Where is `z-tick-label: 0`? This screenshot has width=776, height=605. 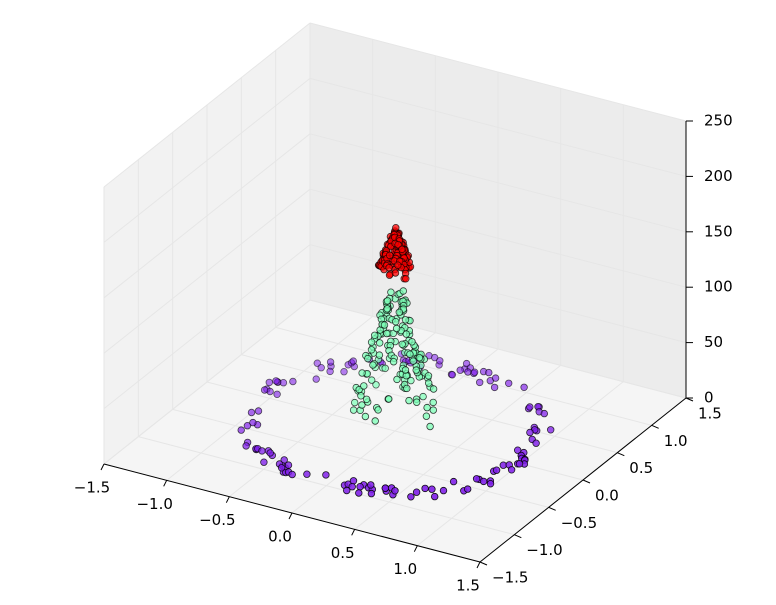 z-tick-label: 0 is located at coordinates (709, 398).